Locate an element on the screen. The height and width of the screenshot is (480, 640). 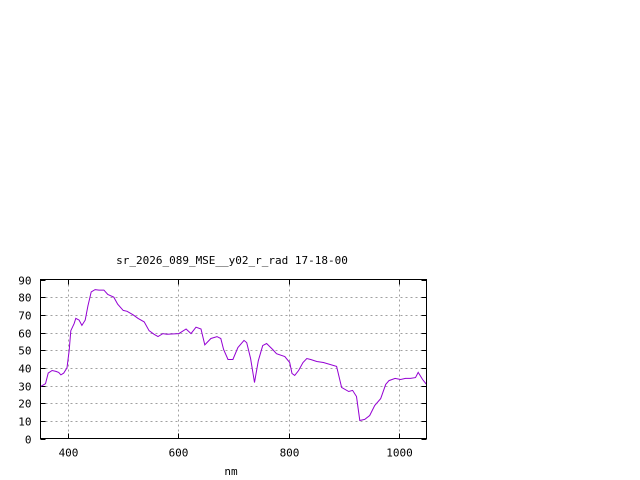
chart-title: sr_2026_089_MSE__y02_r_rad 17-18-00 is located at coordinates (232, 260).